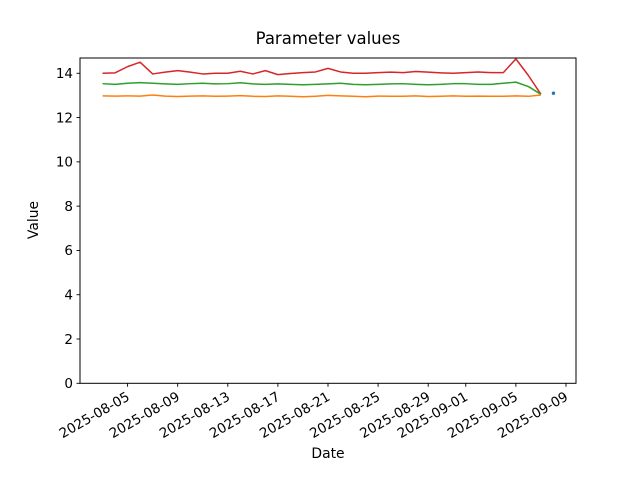 This screenshot has width=640, height=480. Describe the element at coordinates (64, 163) in the screenshot. I see `y-tick-label: 10` at that location.